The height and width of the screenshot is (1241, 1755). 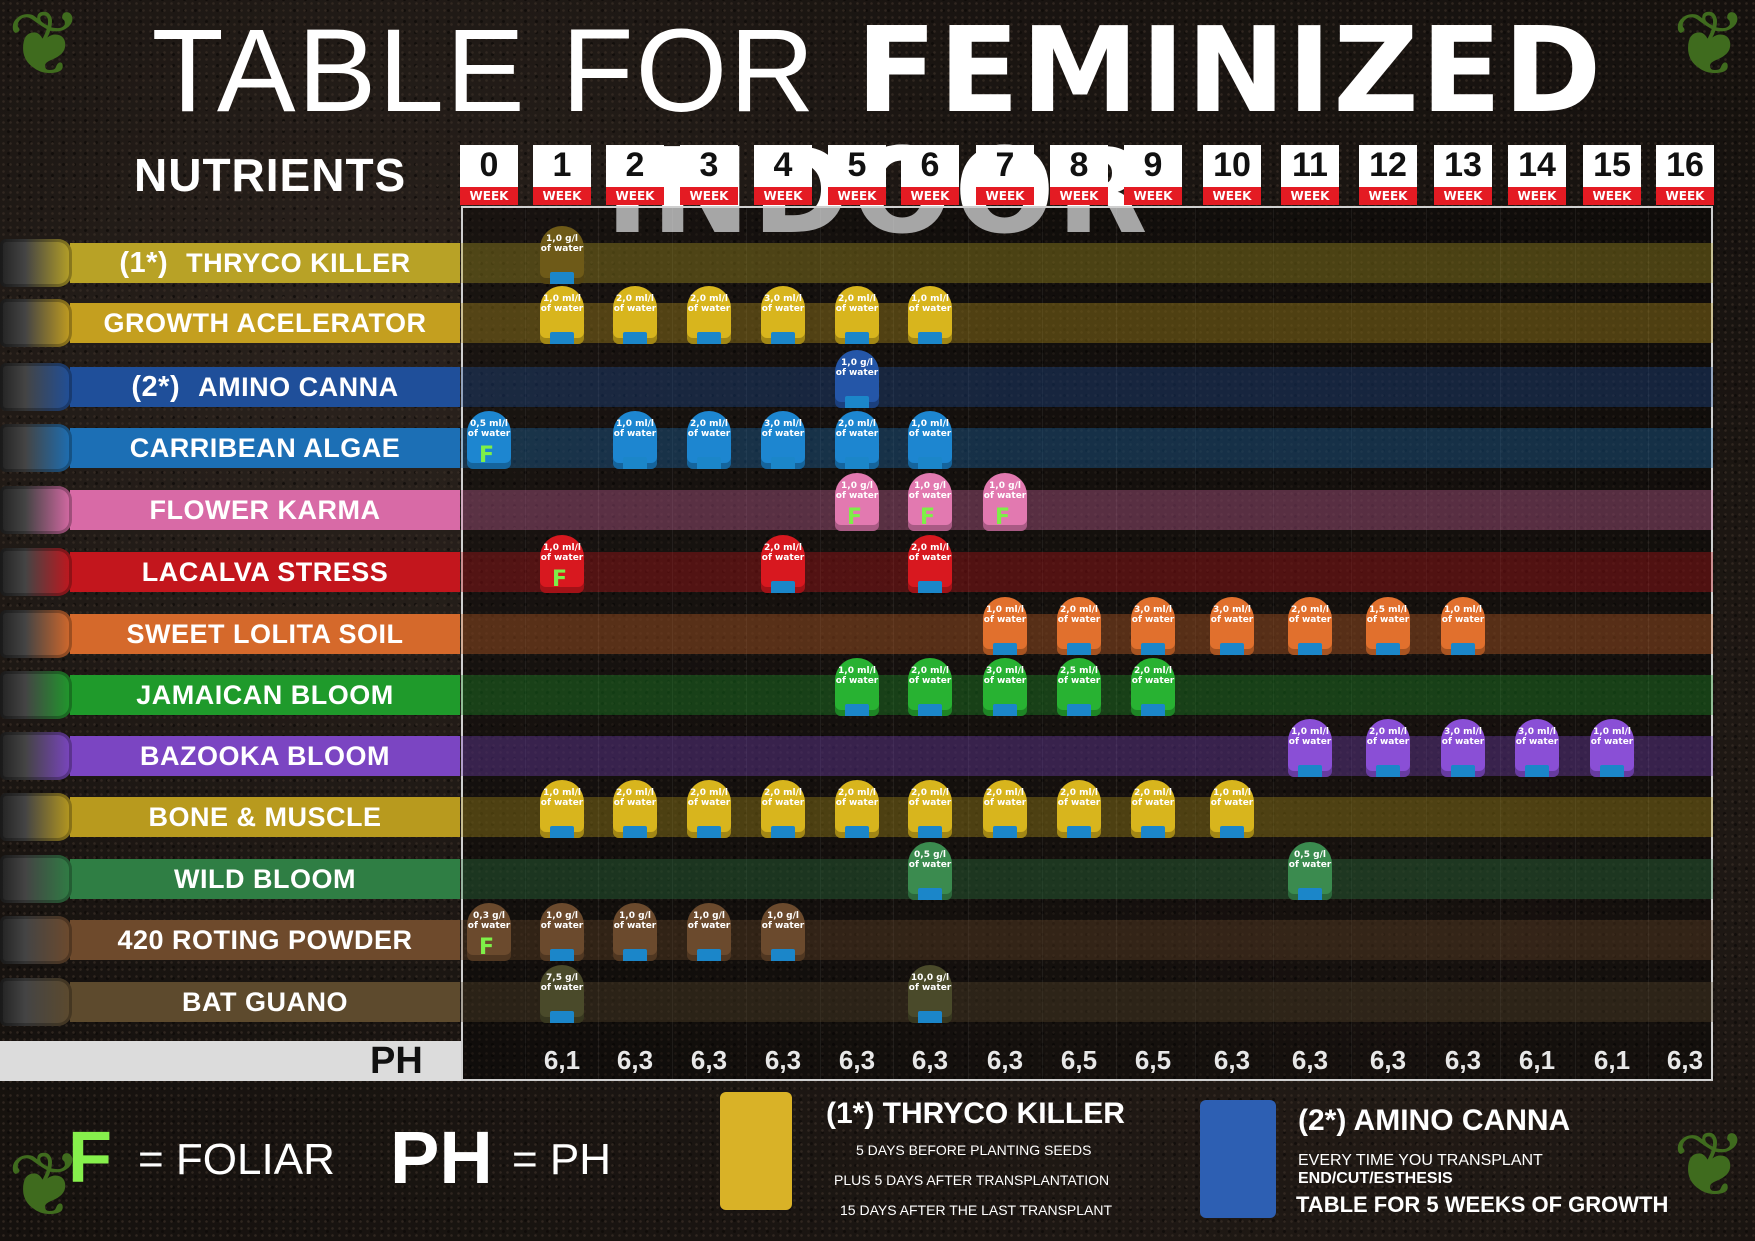 I want to click on nutrient-name: LACALVA STRESS, so click(x=265, y=572).